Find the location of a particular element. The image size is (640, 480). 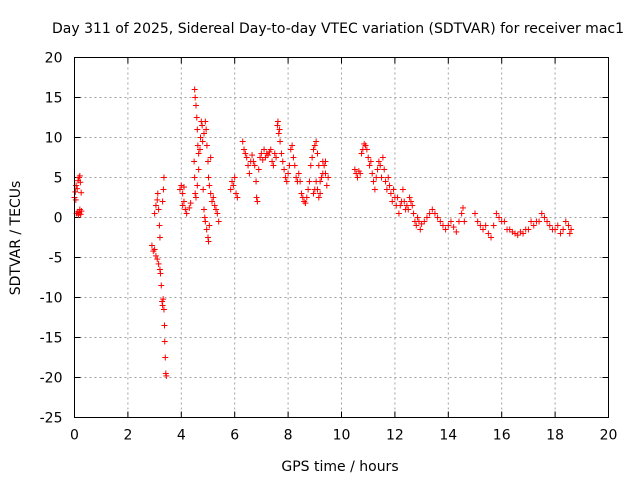

y-tick-label: -10 is located at coordinates (51, 299).